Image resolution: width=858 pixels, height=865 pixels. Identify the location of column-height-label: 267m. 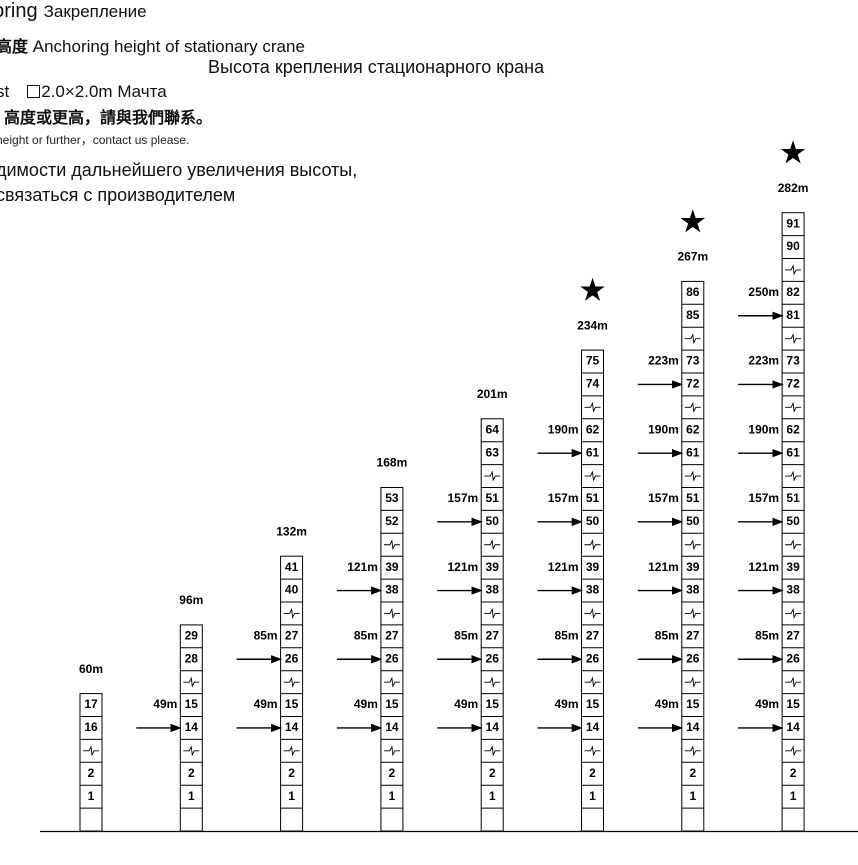
(692, 257).